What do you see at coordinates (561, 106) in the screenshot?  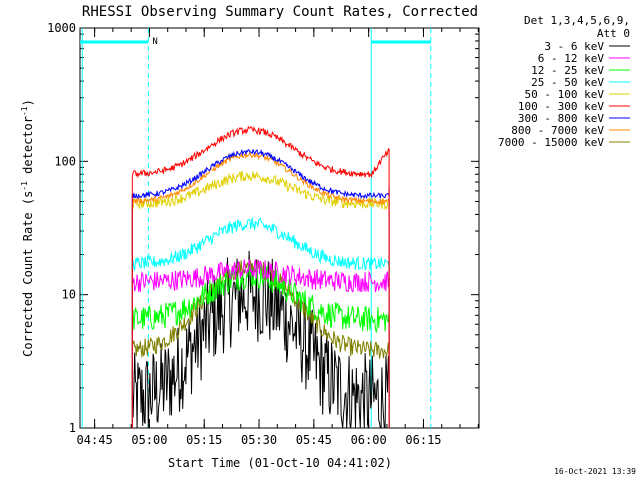 I see `legend-item-label: 100 - 300 keV` at bounding box center [561, 106].